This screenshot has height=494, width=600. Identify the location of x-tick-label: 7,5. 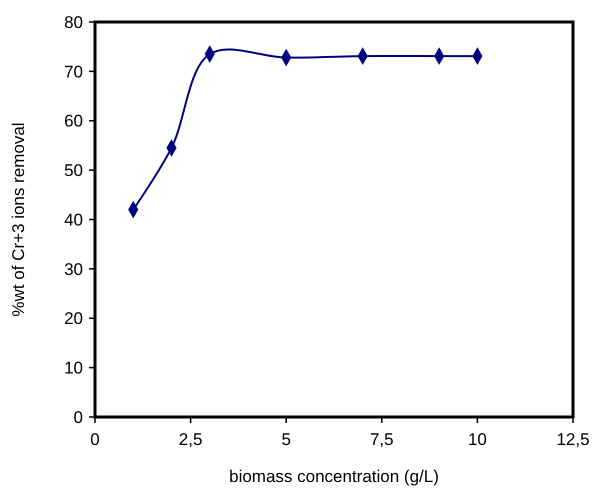
(382, 439).